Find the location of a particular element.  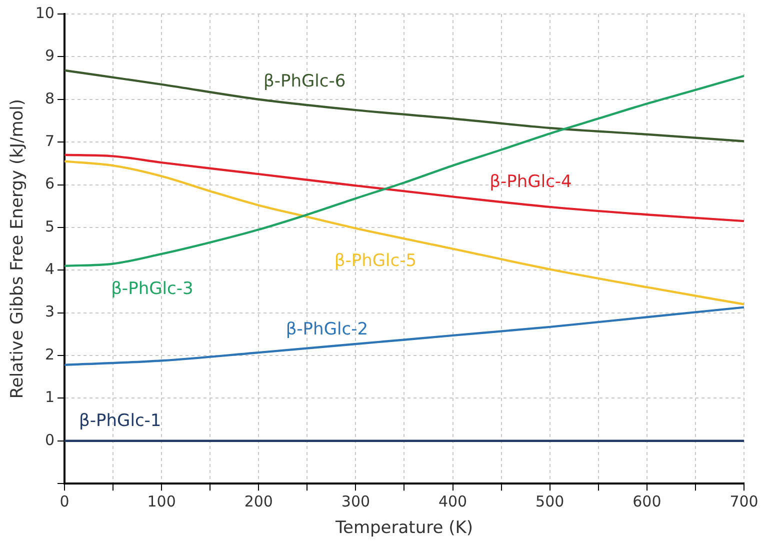

y-tick-label: 3 is located at coordinates (49, 311).